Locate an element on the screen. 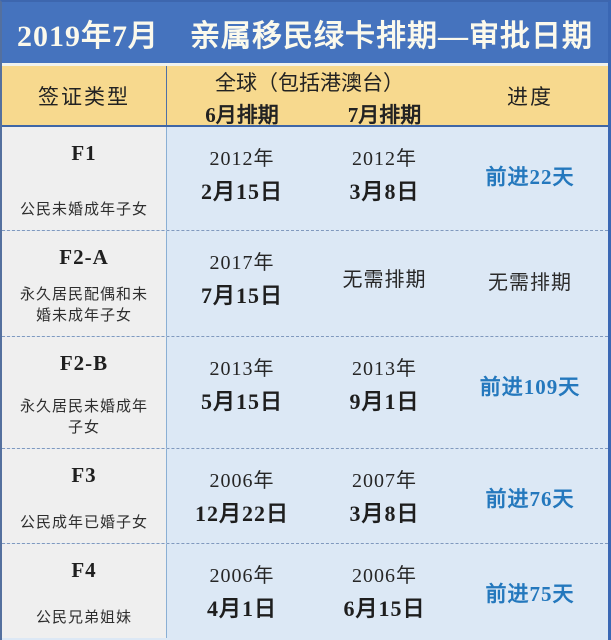  july-year: 2007年 is located at coordinates (384, 481).